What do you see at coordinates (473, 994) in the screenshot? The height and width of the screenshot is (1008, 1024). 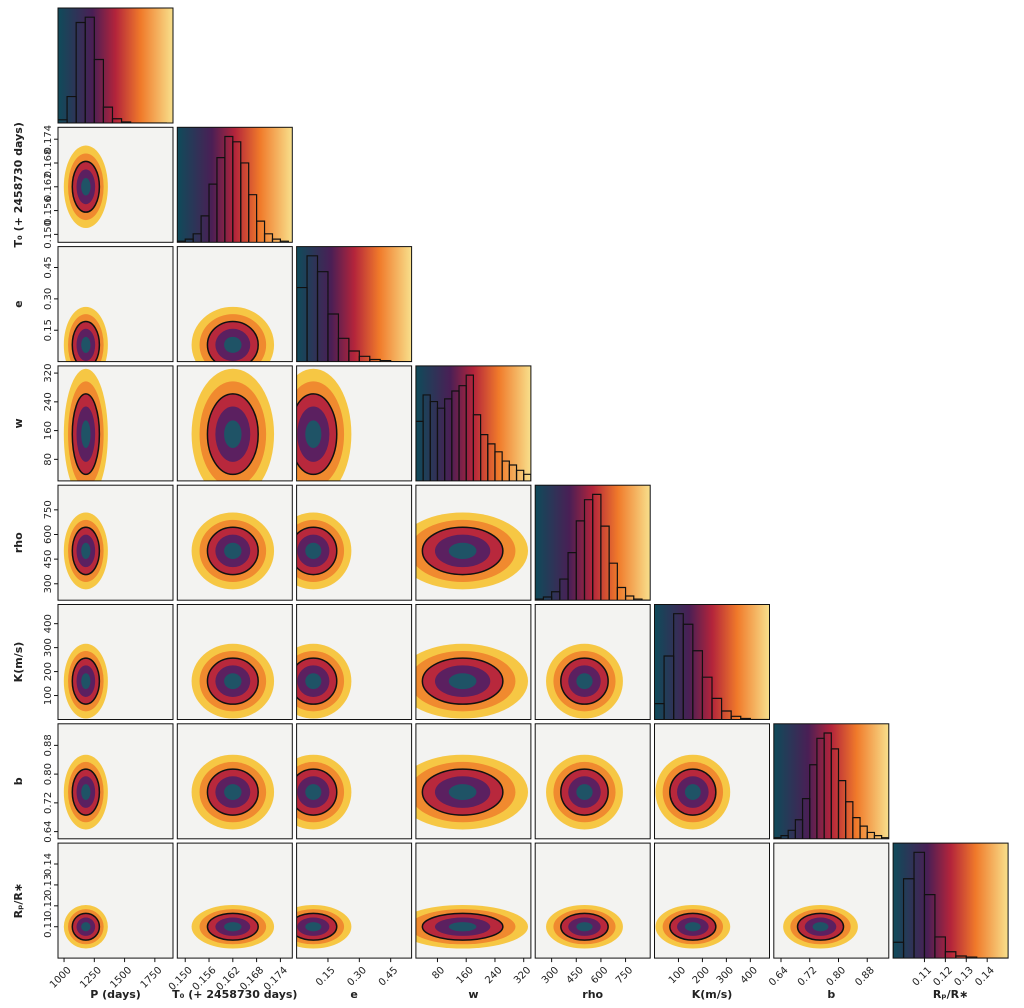 I see `x-axis-label: w` at bounding box center [473, 994].